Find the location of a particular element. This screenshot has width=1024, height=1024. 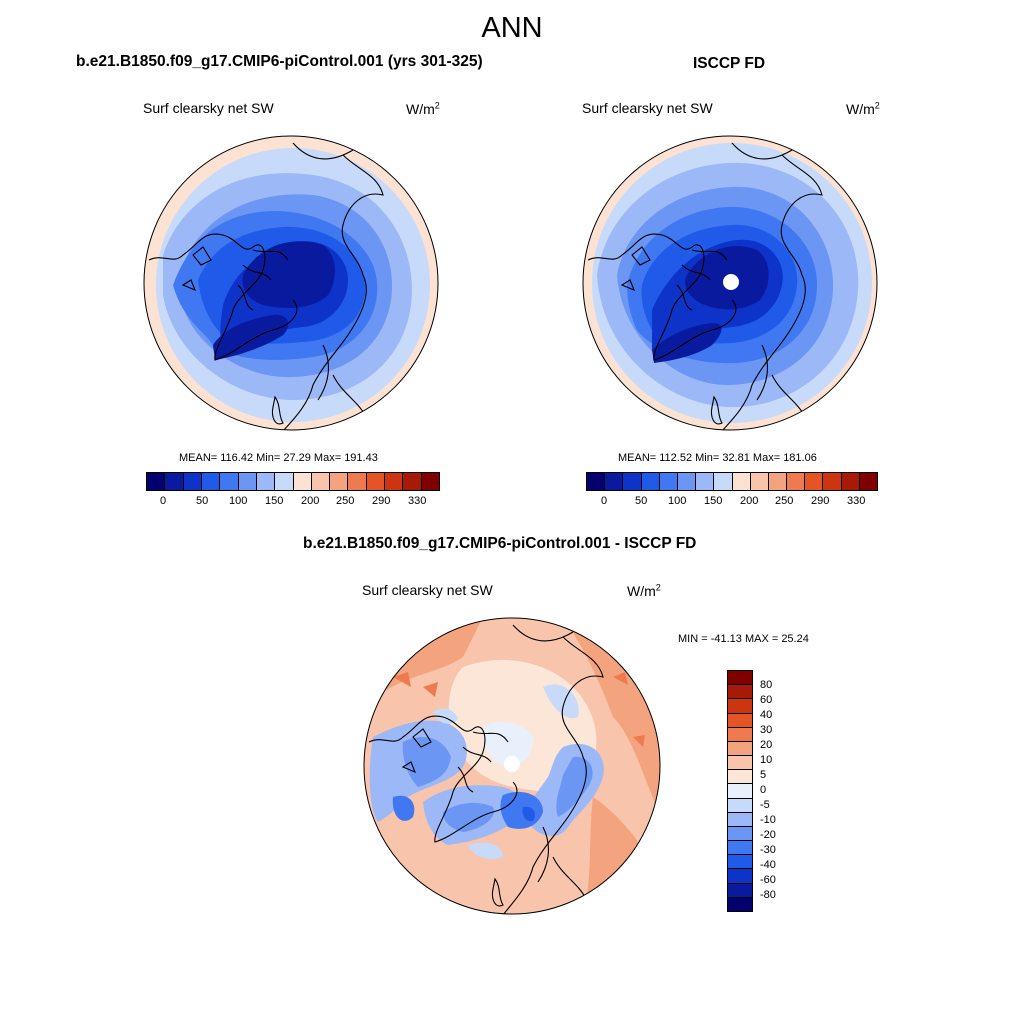

obs-colorbar-tick: 200 is located at coordinates (749, 501).